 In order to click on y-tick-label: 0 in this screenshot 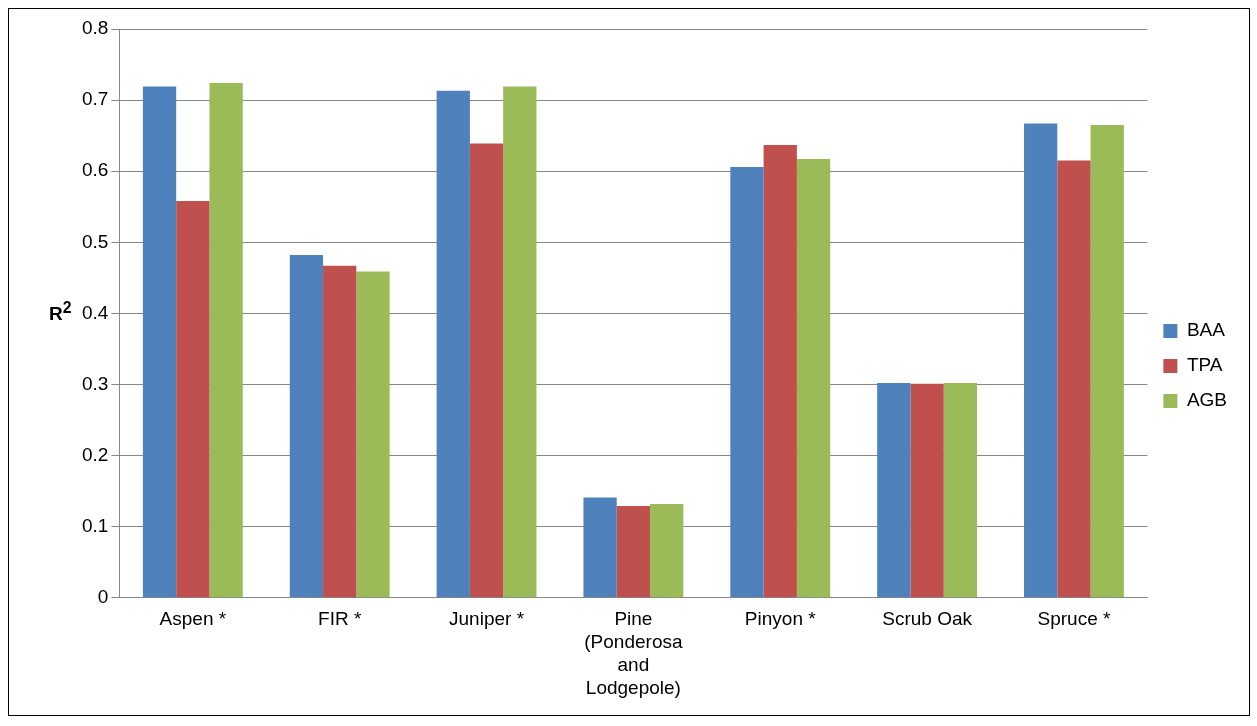, I will do `click(103, 597)`.